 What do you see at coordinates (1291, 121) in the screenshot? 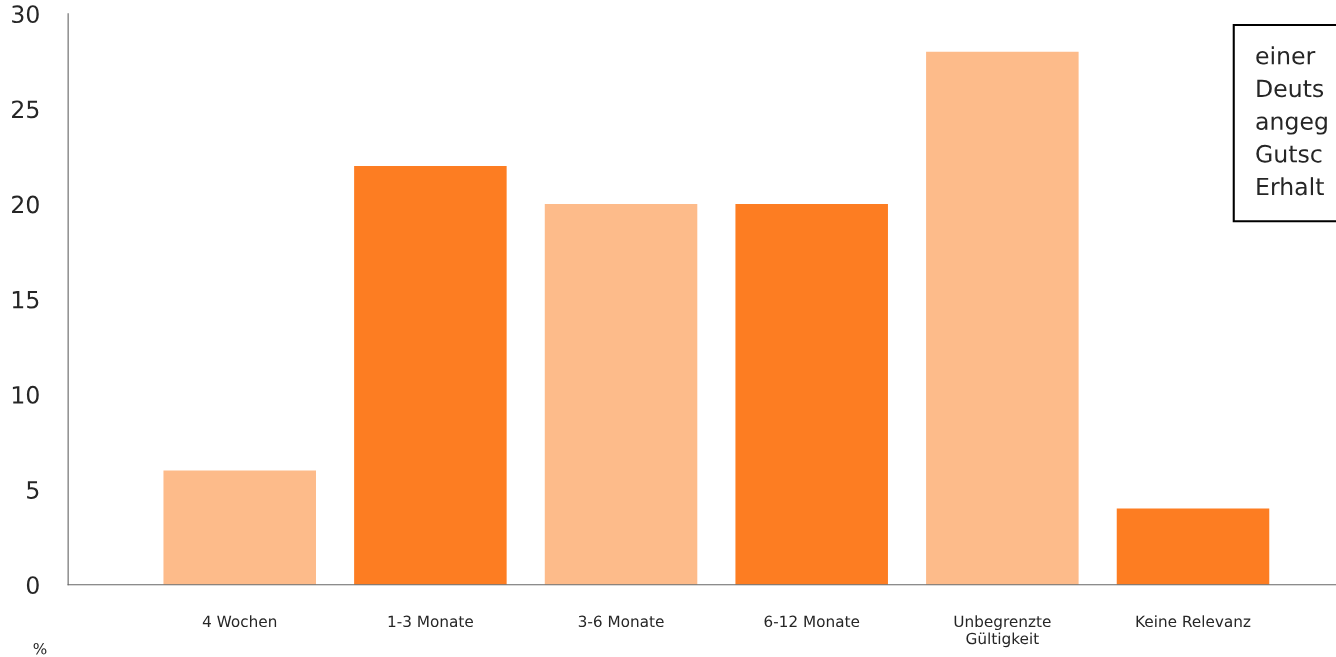
I see `annotation: einer Deuts angeg Gutsc Erhalt` at bounding box center [1291, 121].